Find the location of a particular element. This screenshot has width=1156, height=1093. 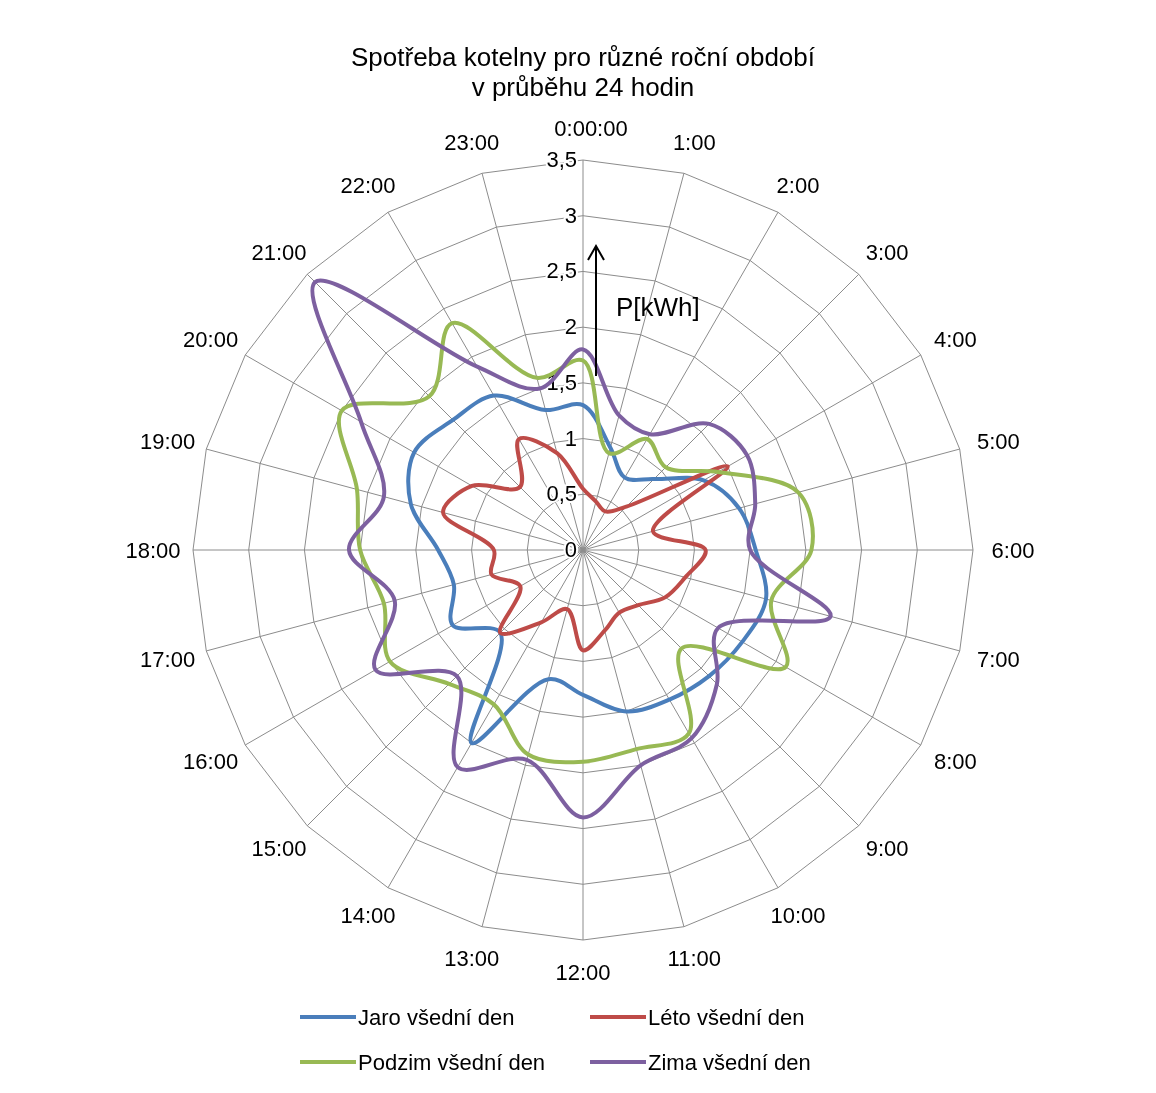

legend-label: Podzim všední den is located at coordinates (452, 1062).